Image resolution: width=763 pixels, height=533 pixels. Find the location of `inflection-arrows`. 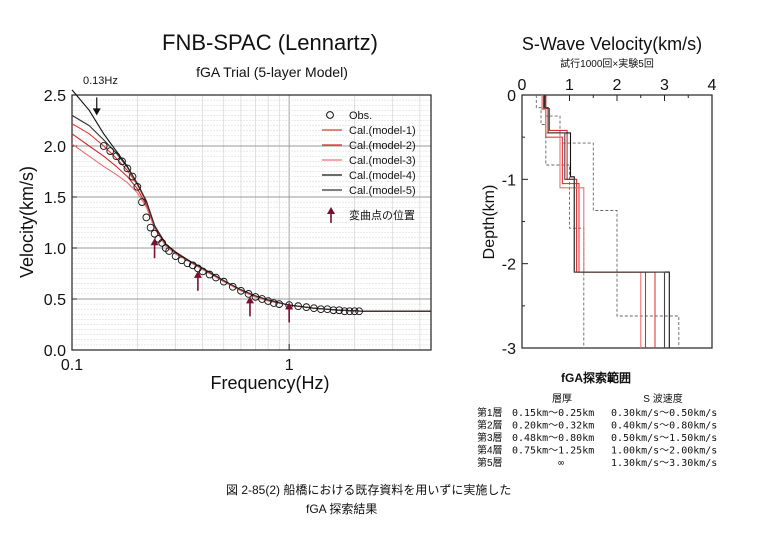

inflection-arrows is located at coordinates (193, 210).